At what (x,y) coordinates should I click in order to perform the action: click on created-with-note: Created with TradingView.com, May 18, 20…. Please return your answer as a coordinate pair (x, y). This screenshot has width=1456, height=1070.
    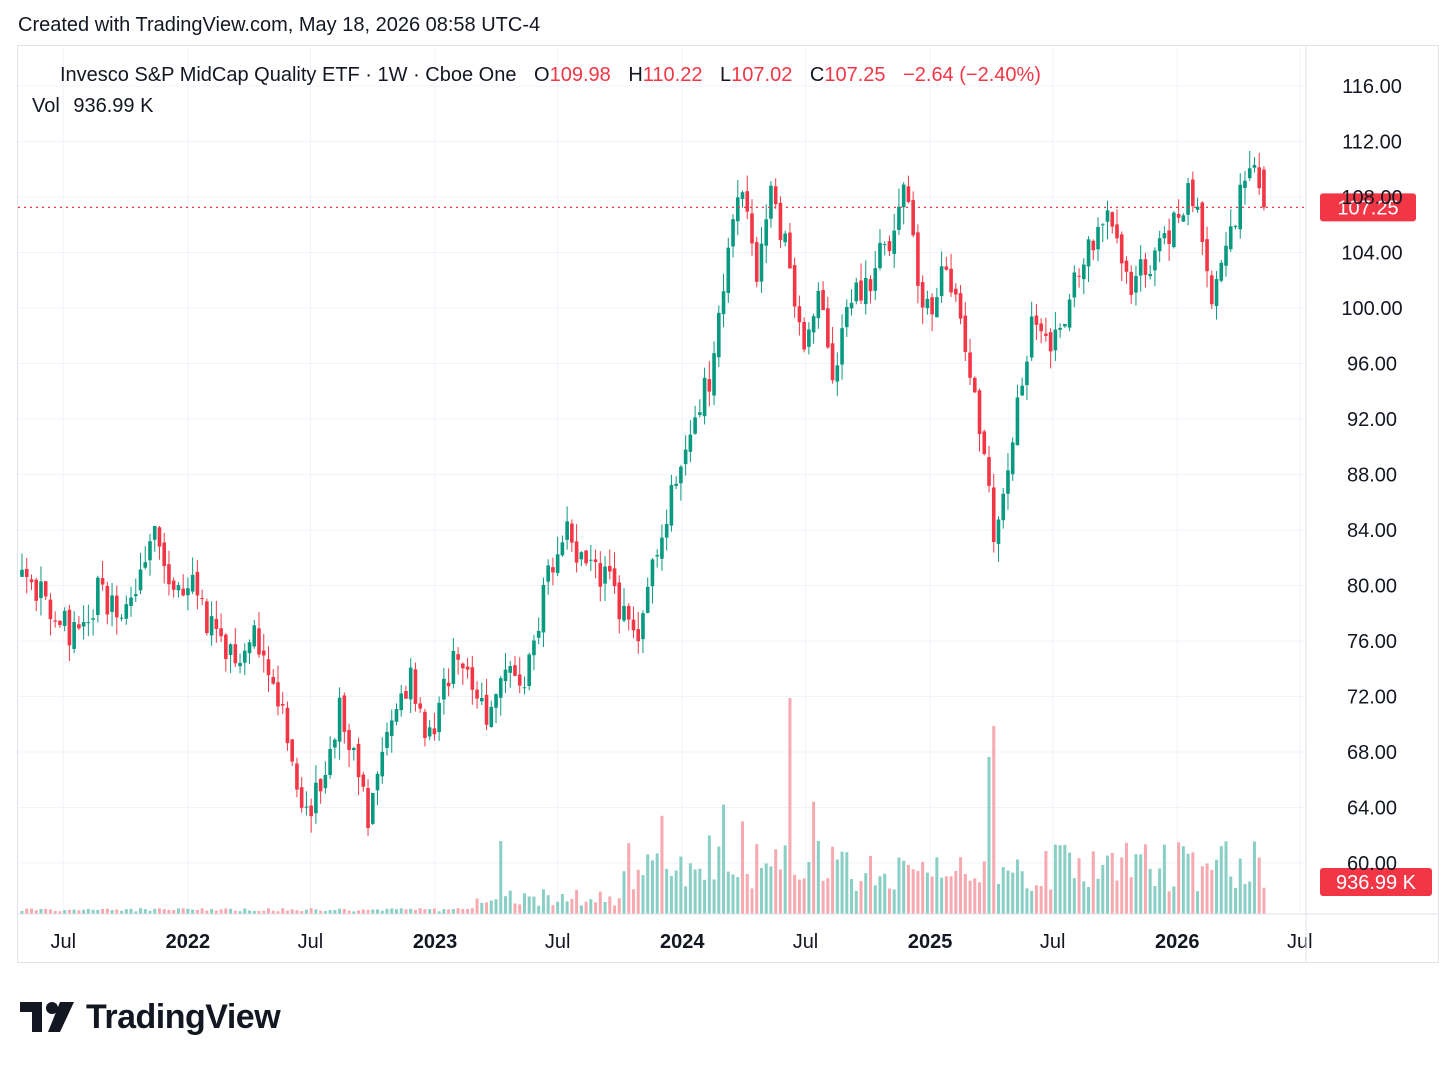
    Looking at the image, I should click on (279, 25).